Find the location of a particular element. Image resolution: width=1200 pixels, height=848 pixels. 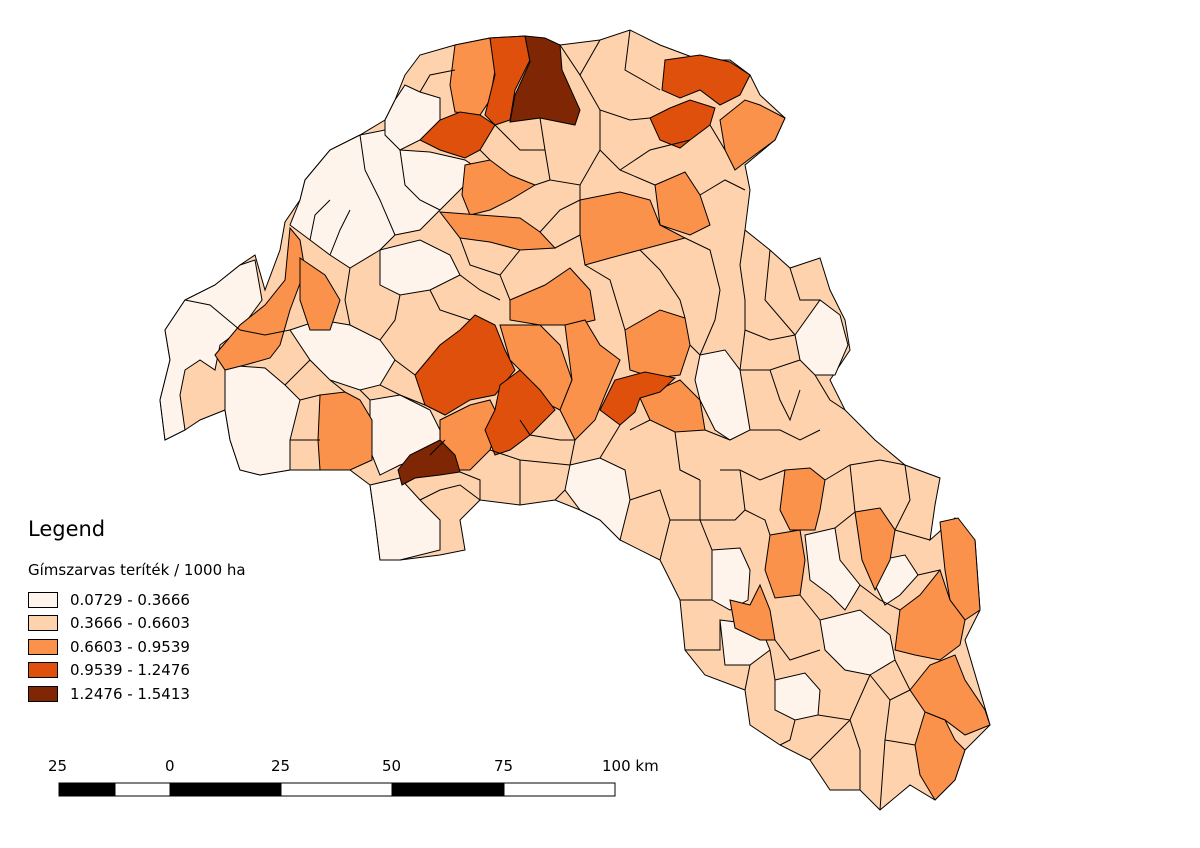

scale-label: 0 is located at coordinates (170, 766).